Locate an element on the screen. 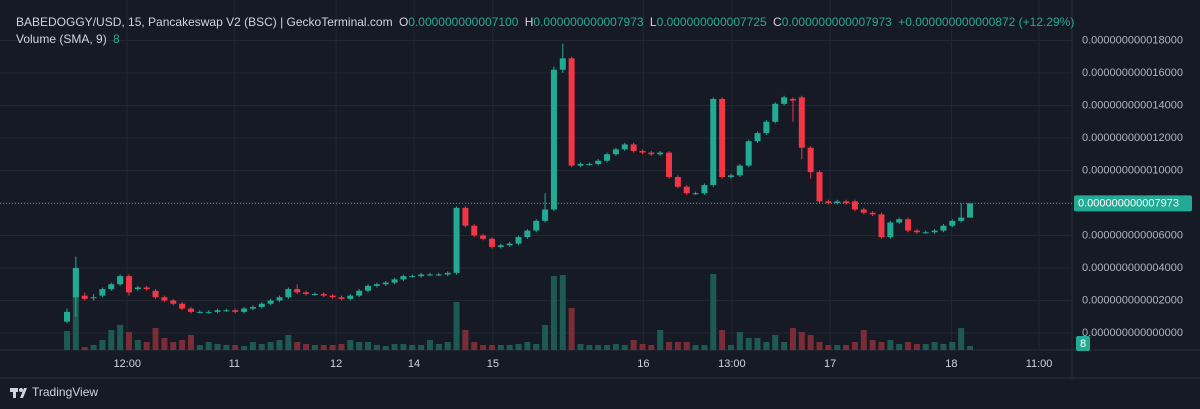 This screenshot has width=1200, height=409. volume-line: Volume (SMA, 9) 8 is located at coordinates (69, 39).